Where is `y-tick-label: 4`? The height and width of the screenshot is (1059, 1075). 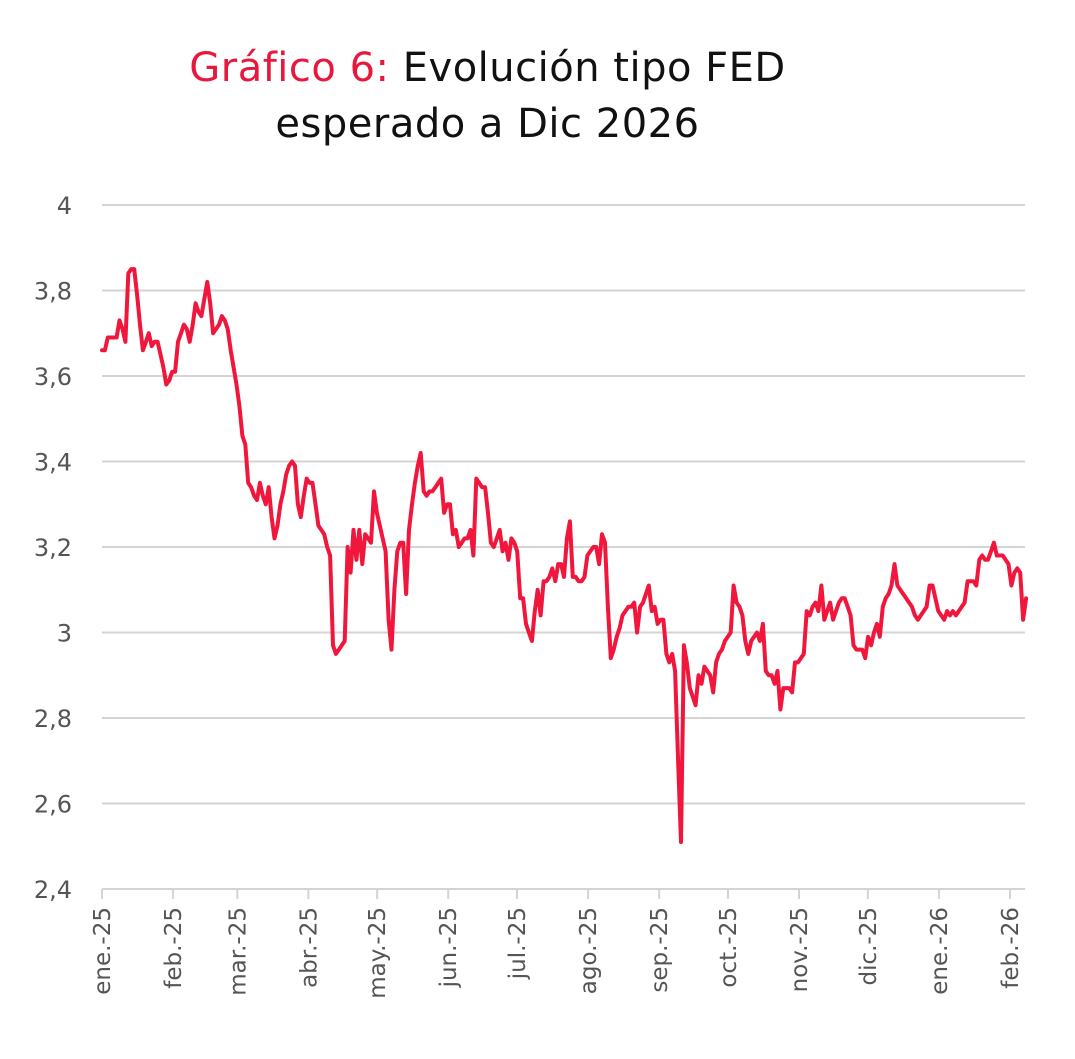
y-tick-label: 4 is located at coordinates (64, 206).